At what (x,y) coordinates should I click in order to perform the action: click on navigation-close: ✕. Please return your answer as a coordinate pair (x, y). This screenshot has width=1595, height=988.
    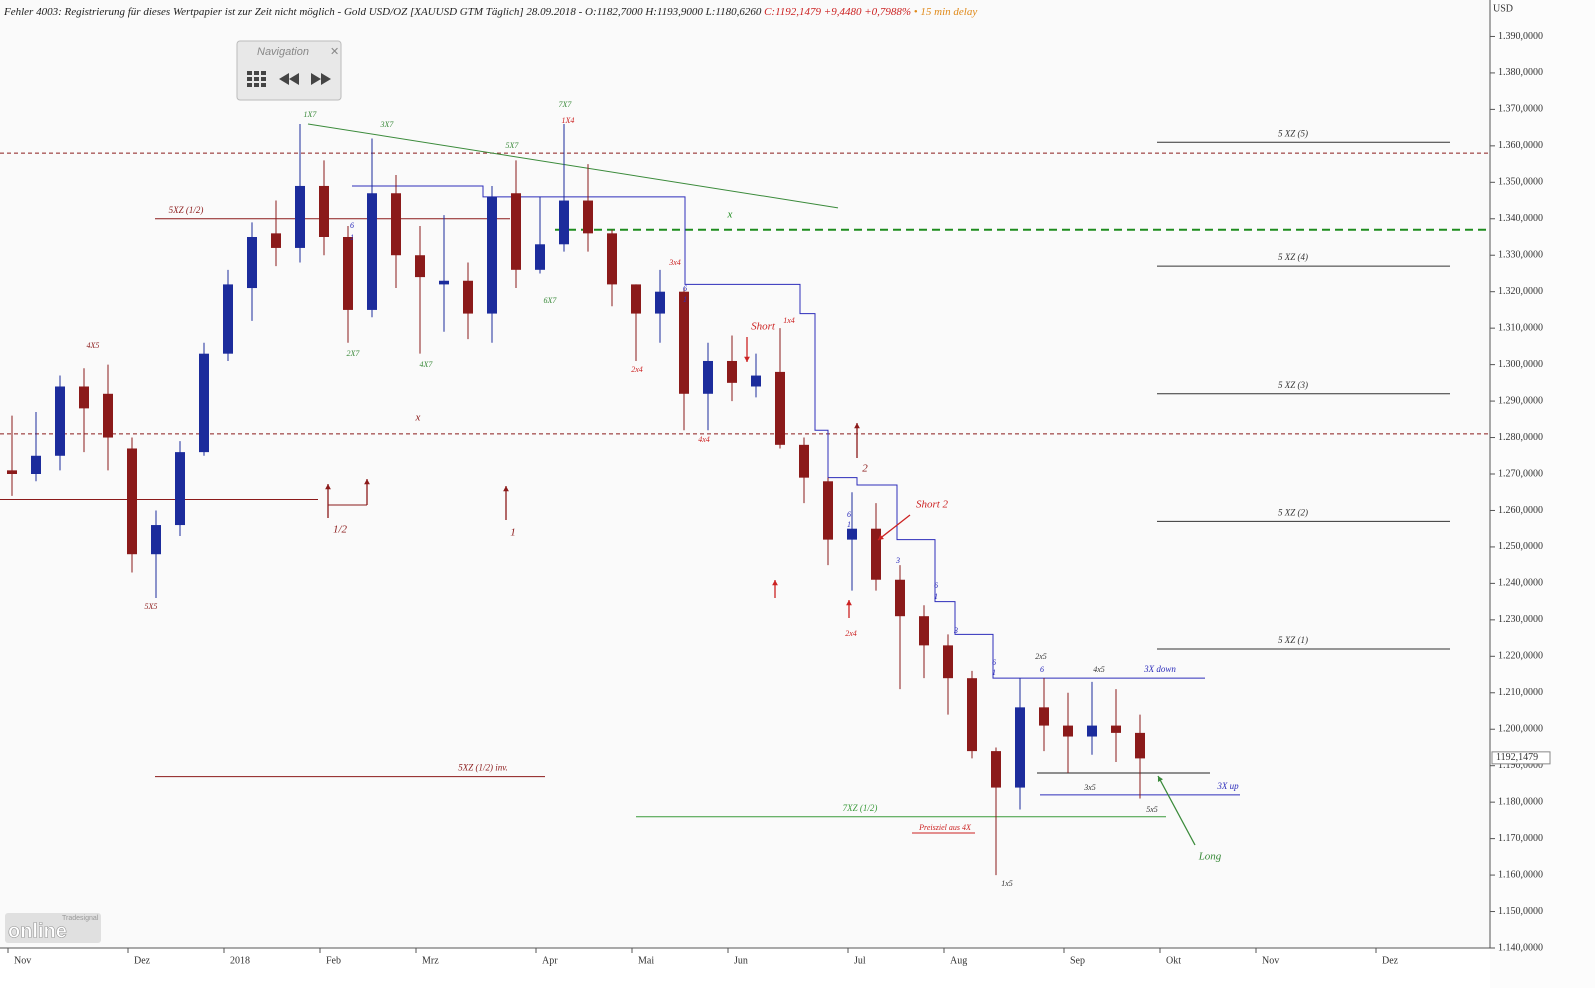
    Looking at the image, I should click on (334, 52).